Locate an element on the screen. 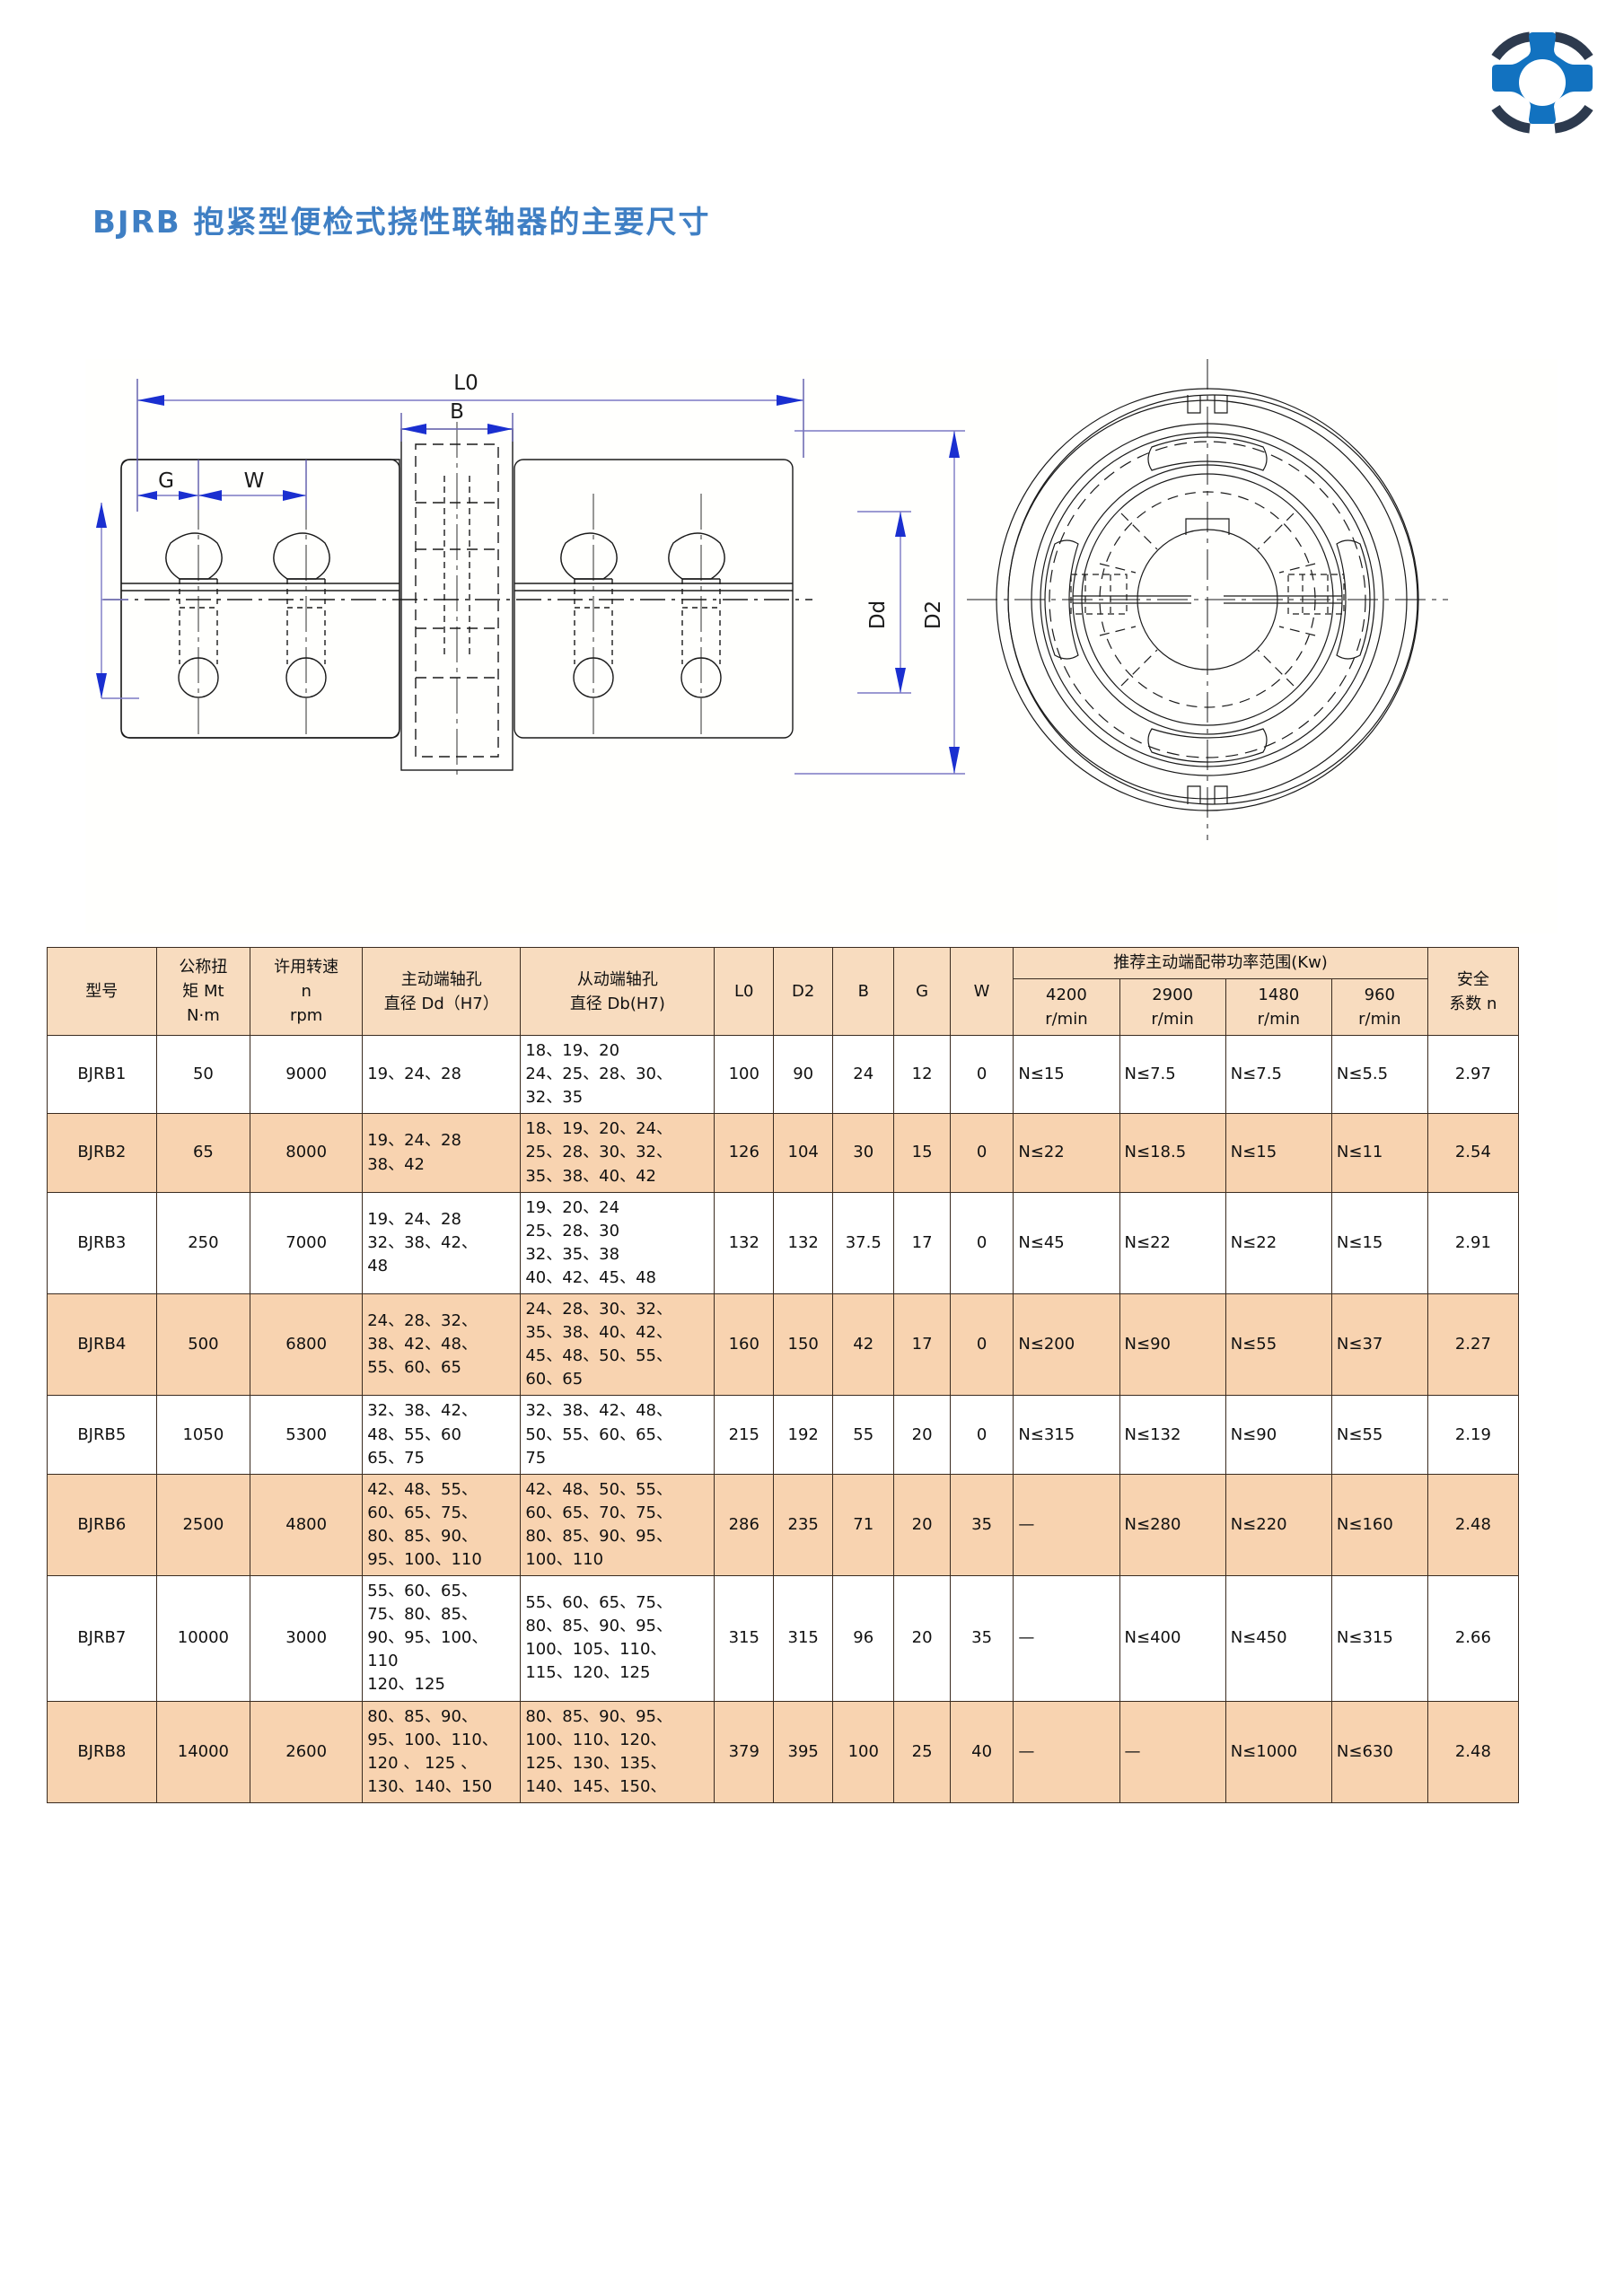 The height and width of the screenshot is (2296, 1624). cell-B: 100 is located at coordinates (863, 1751).